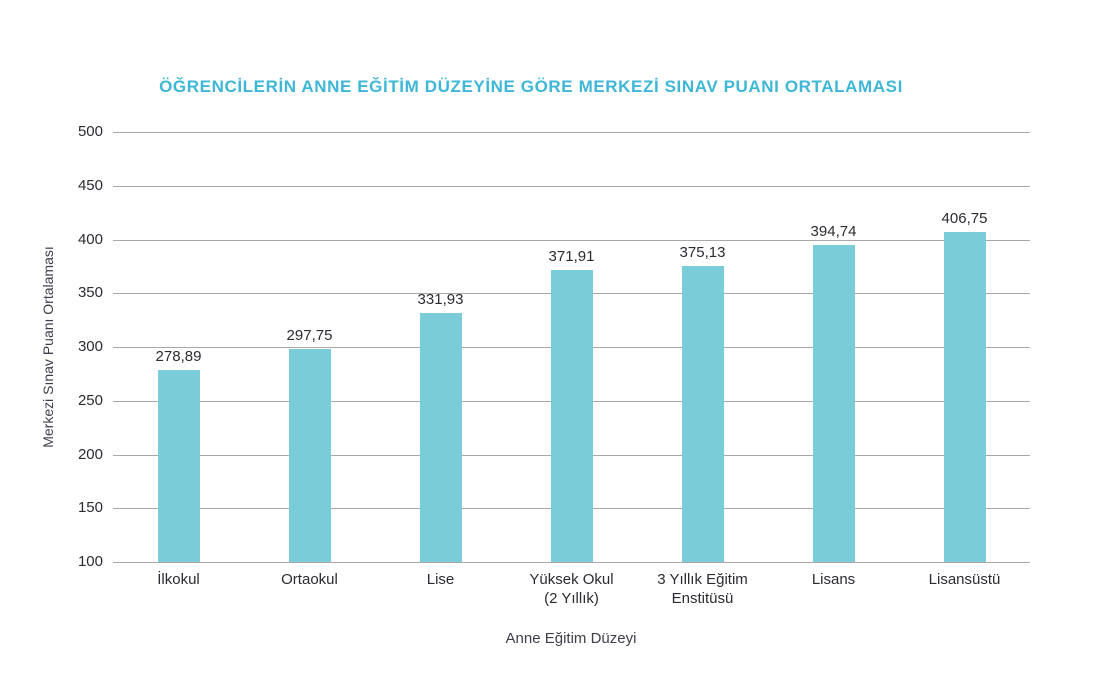 This screenshot has height=674, width=1094. I want to click on x-category-label: İlkokul, so click(178, 579).